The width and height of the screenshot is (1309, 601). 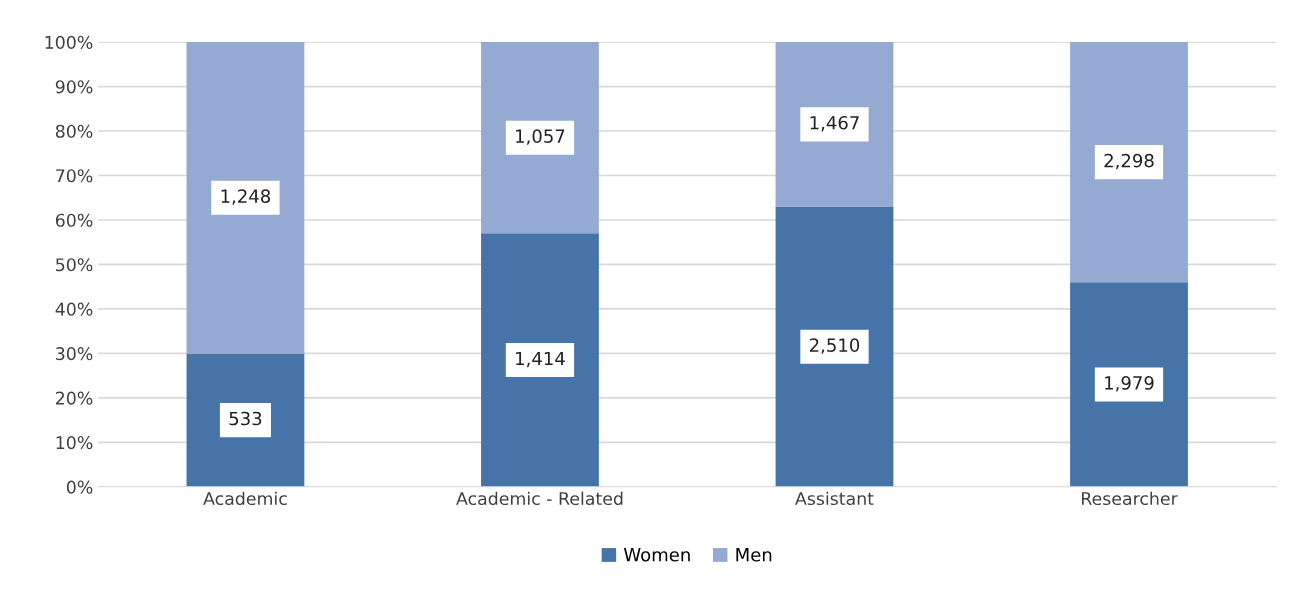 What do you see at coordinates (74, 265) in the screenshot?
I see `y-tick-label: 50%` at bounding box center [74, 265].